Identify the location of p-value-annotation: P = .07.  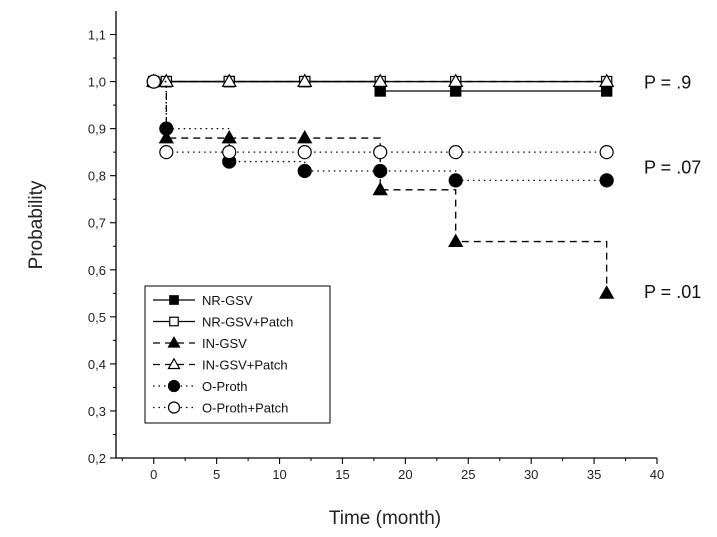
(672, 167).